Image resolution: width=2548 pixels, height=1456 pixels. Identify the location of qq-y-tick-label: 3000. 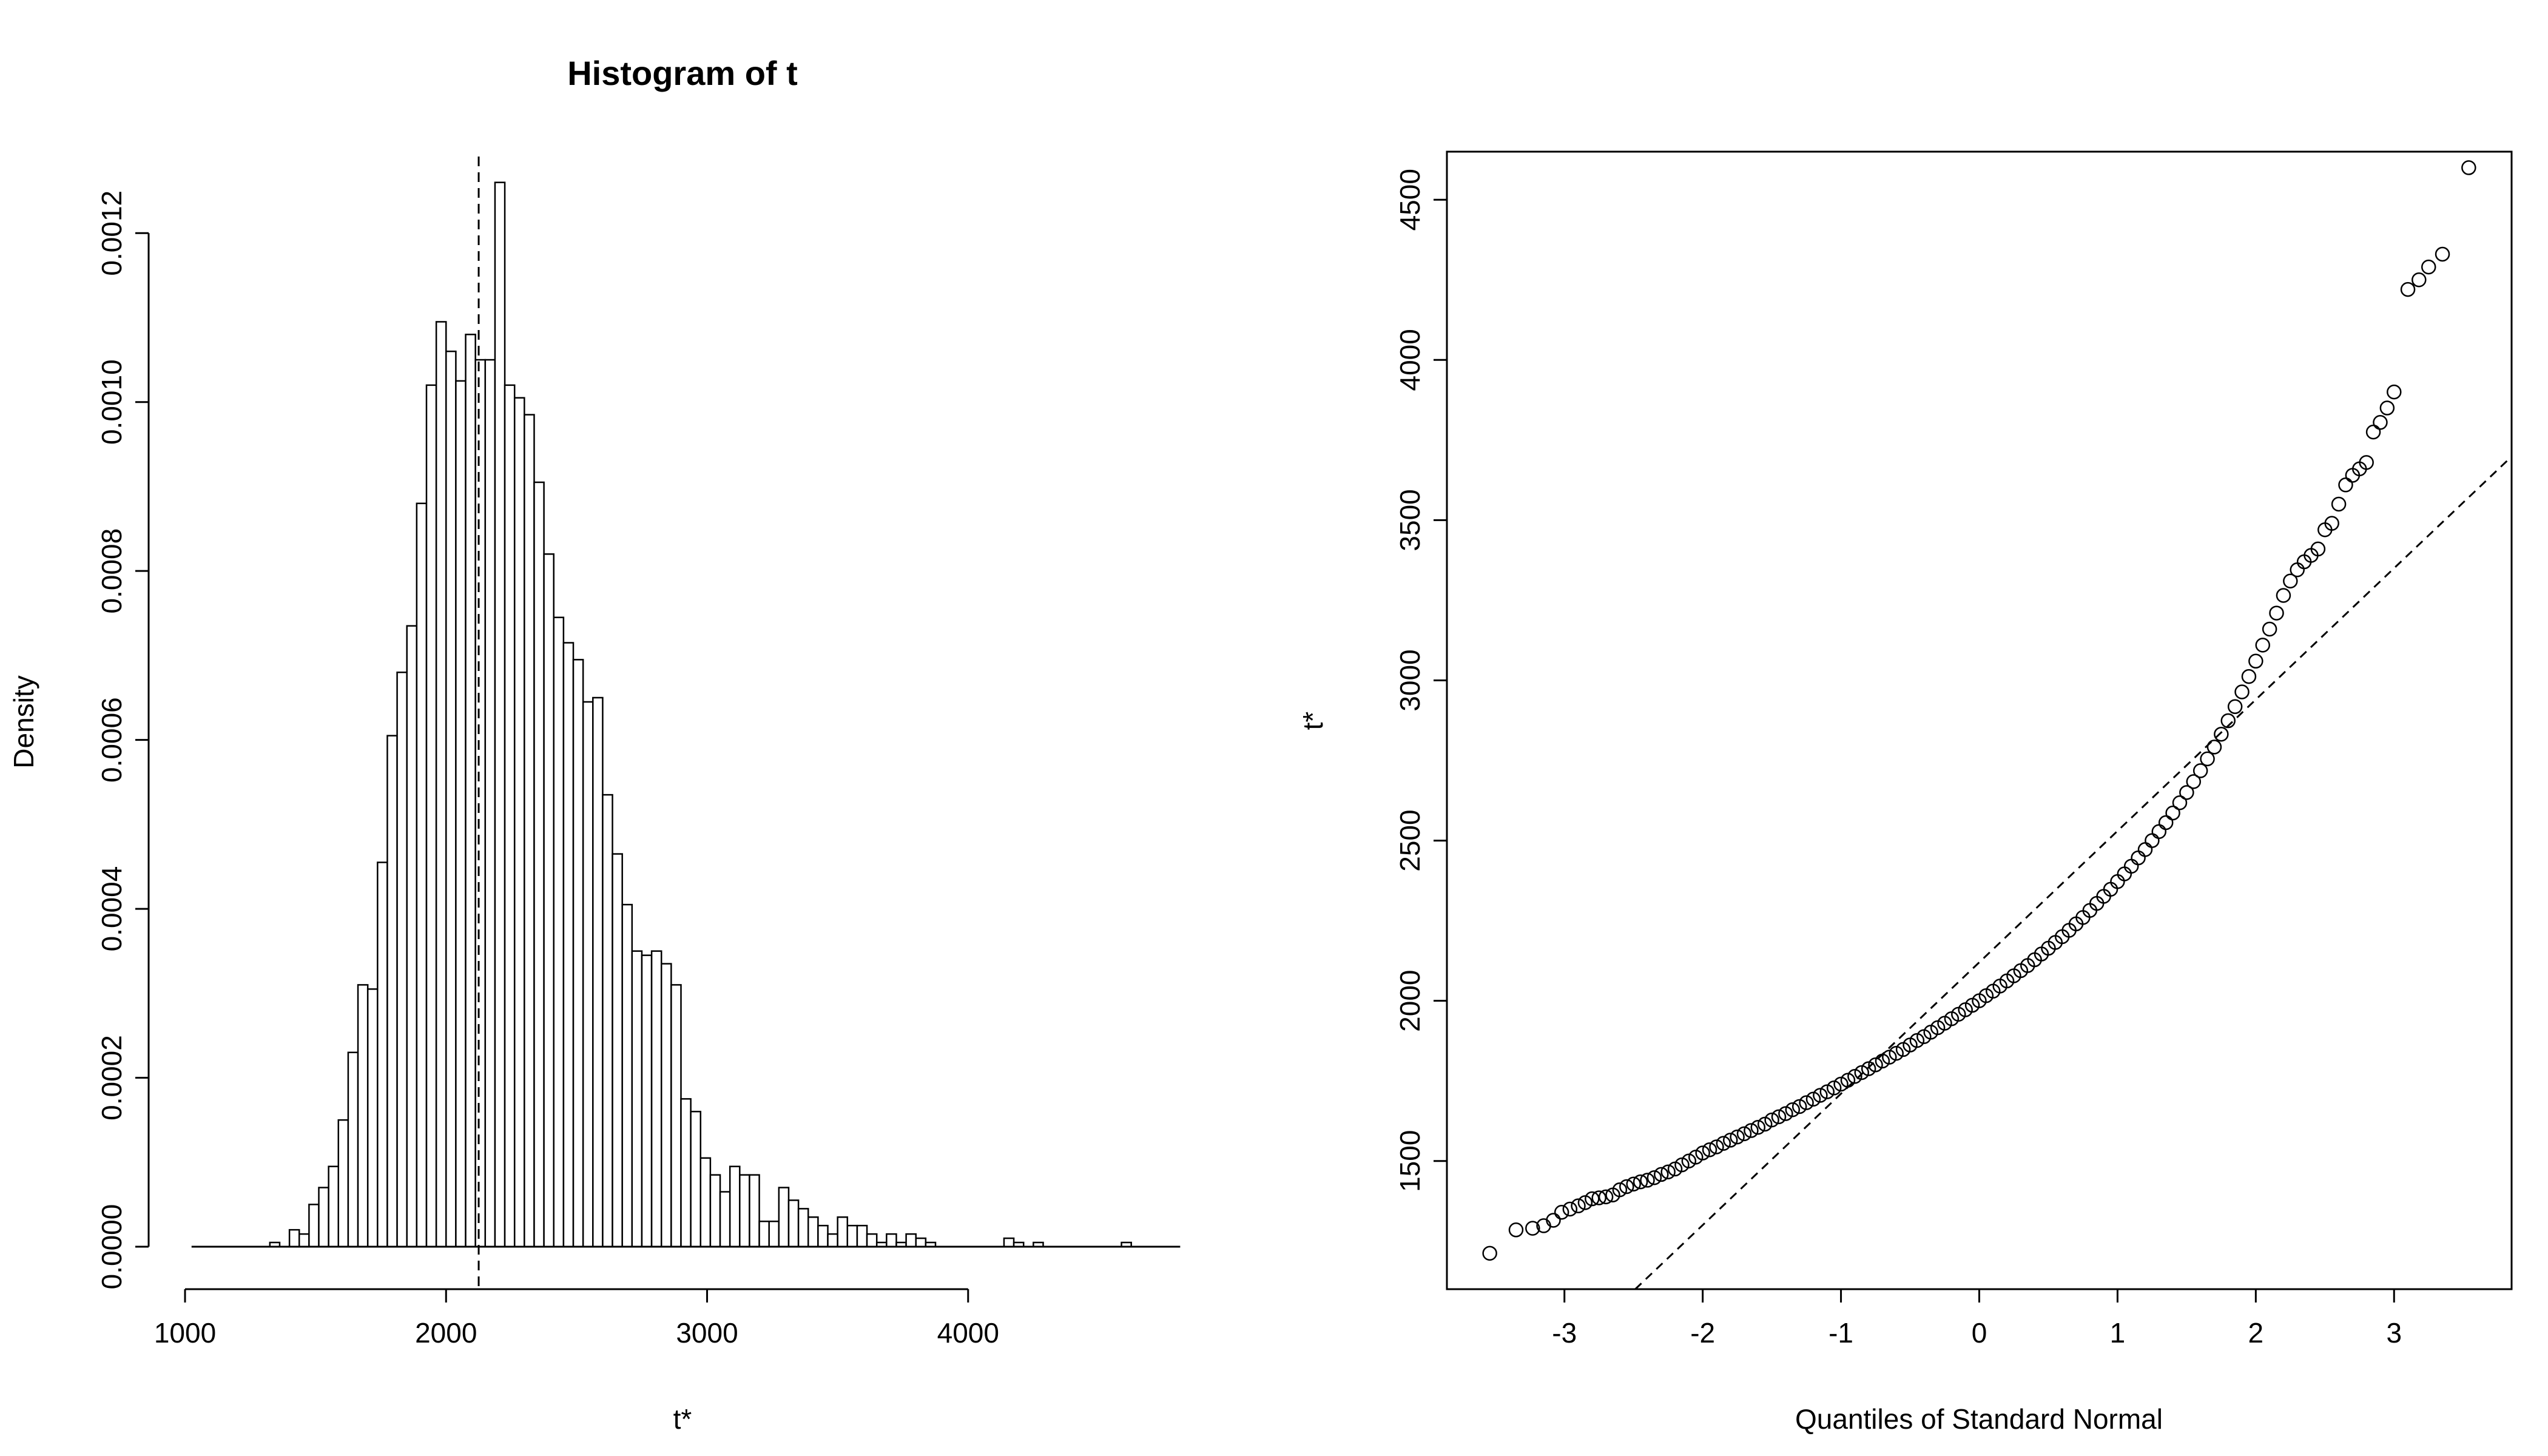
(1410, 680).